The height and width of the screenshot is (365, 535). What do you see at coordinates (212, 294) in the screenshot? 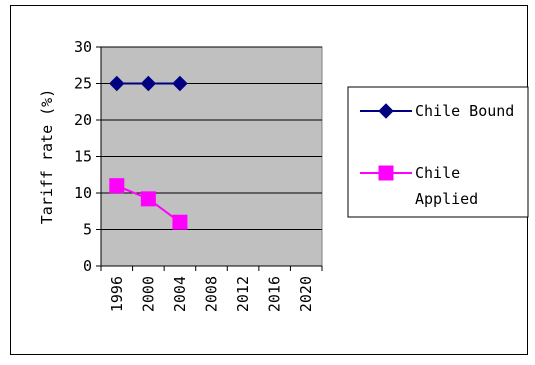
I see `x-tick-label: 2008` at bounding box center [212, 294].